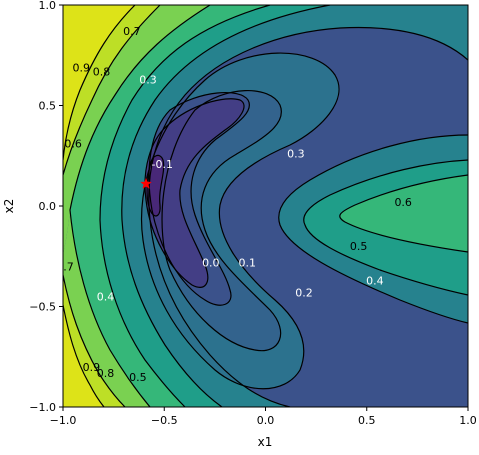 The width and height of the screenshot is (479, 455). What do you see at coordinates (48, 6) in the screenshot?
I see `y-tick-label: 1.0` at bounding box center [48, 6].